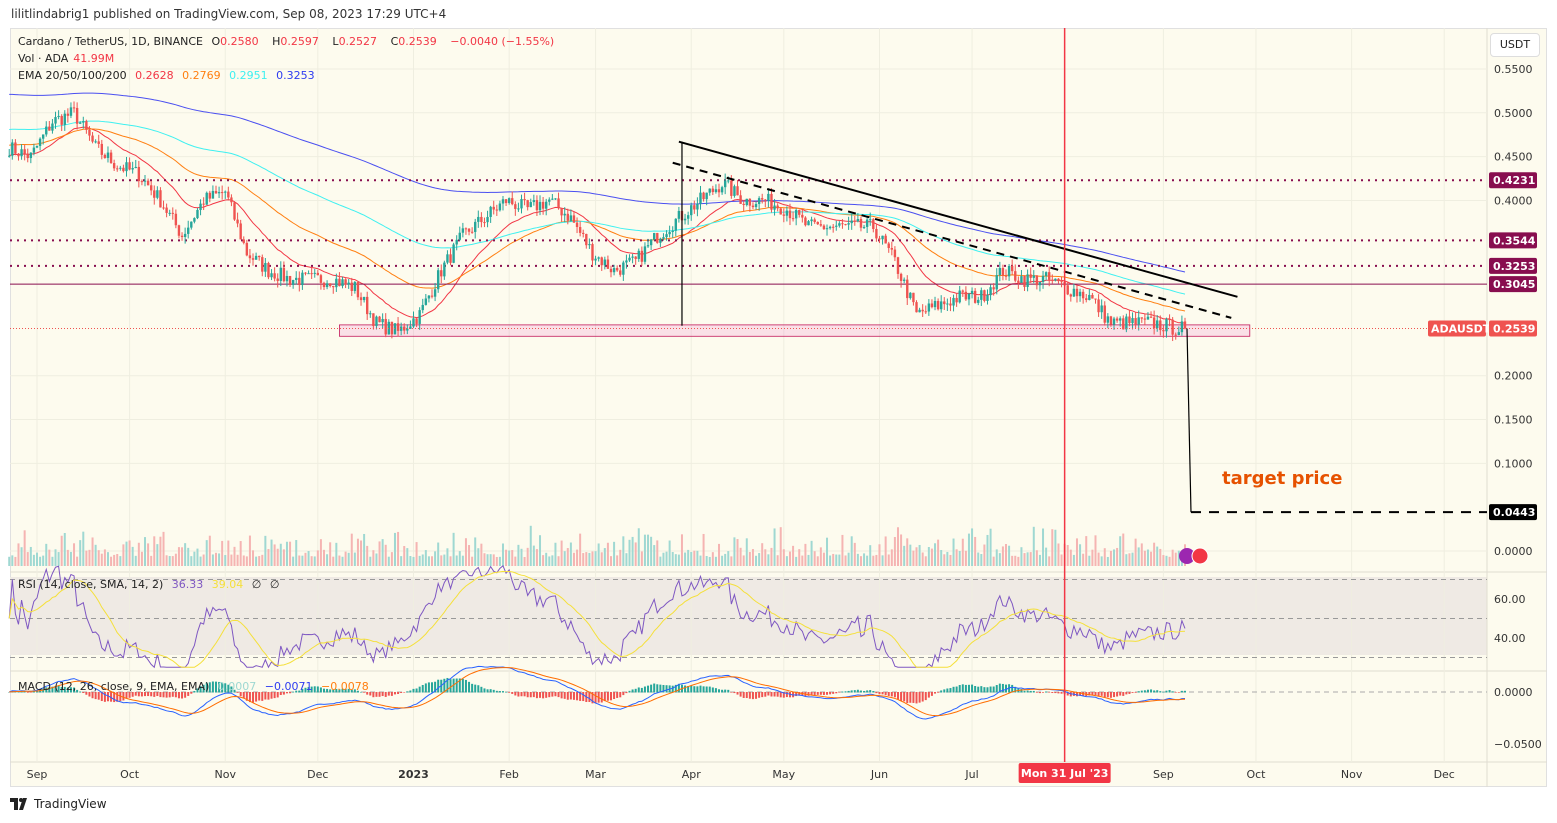 Image resolution: width=1557 pixels, height=823 pixels. Describe the element at coordinates (110, 41) in the screenshot. I see `symbol-title: Cardano / TetherUS, 1D, BINANCE` at that location.